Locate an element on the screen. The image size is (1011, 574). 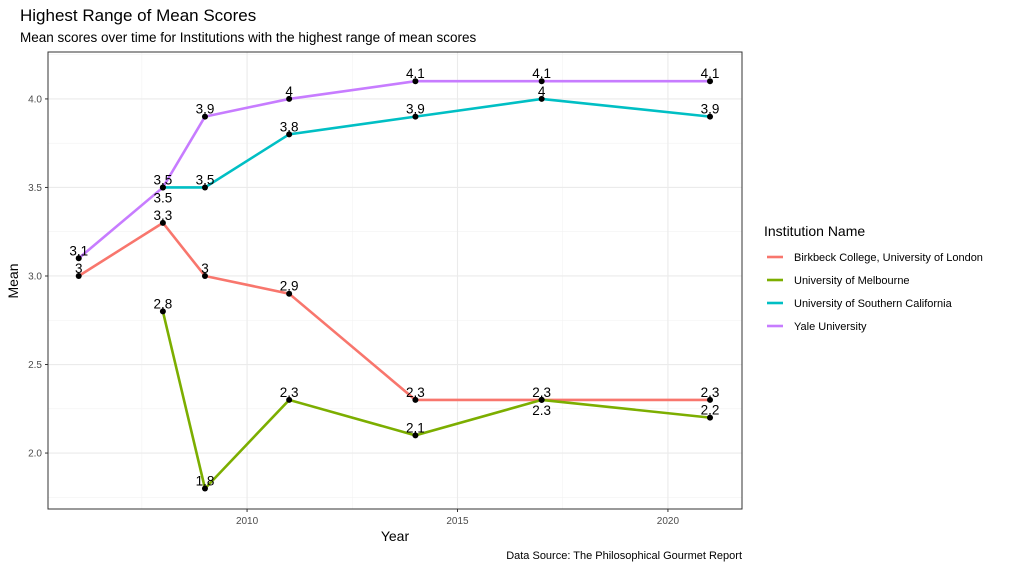
data-label: 3.1 is located at coordinates (78, 250).